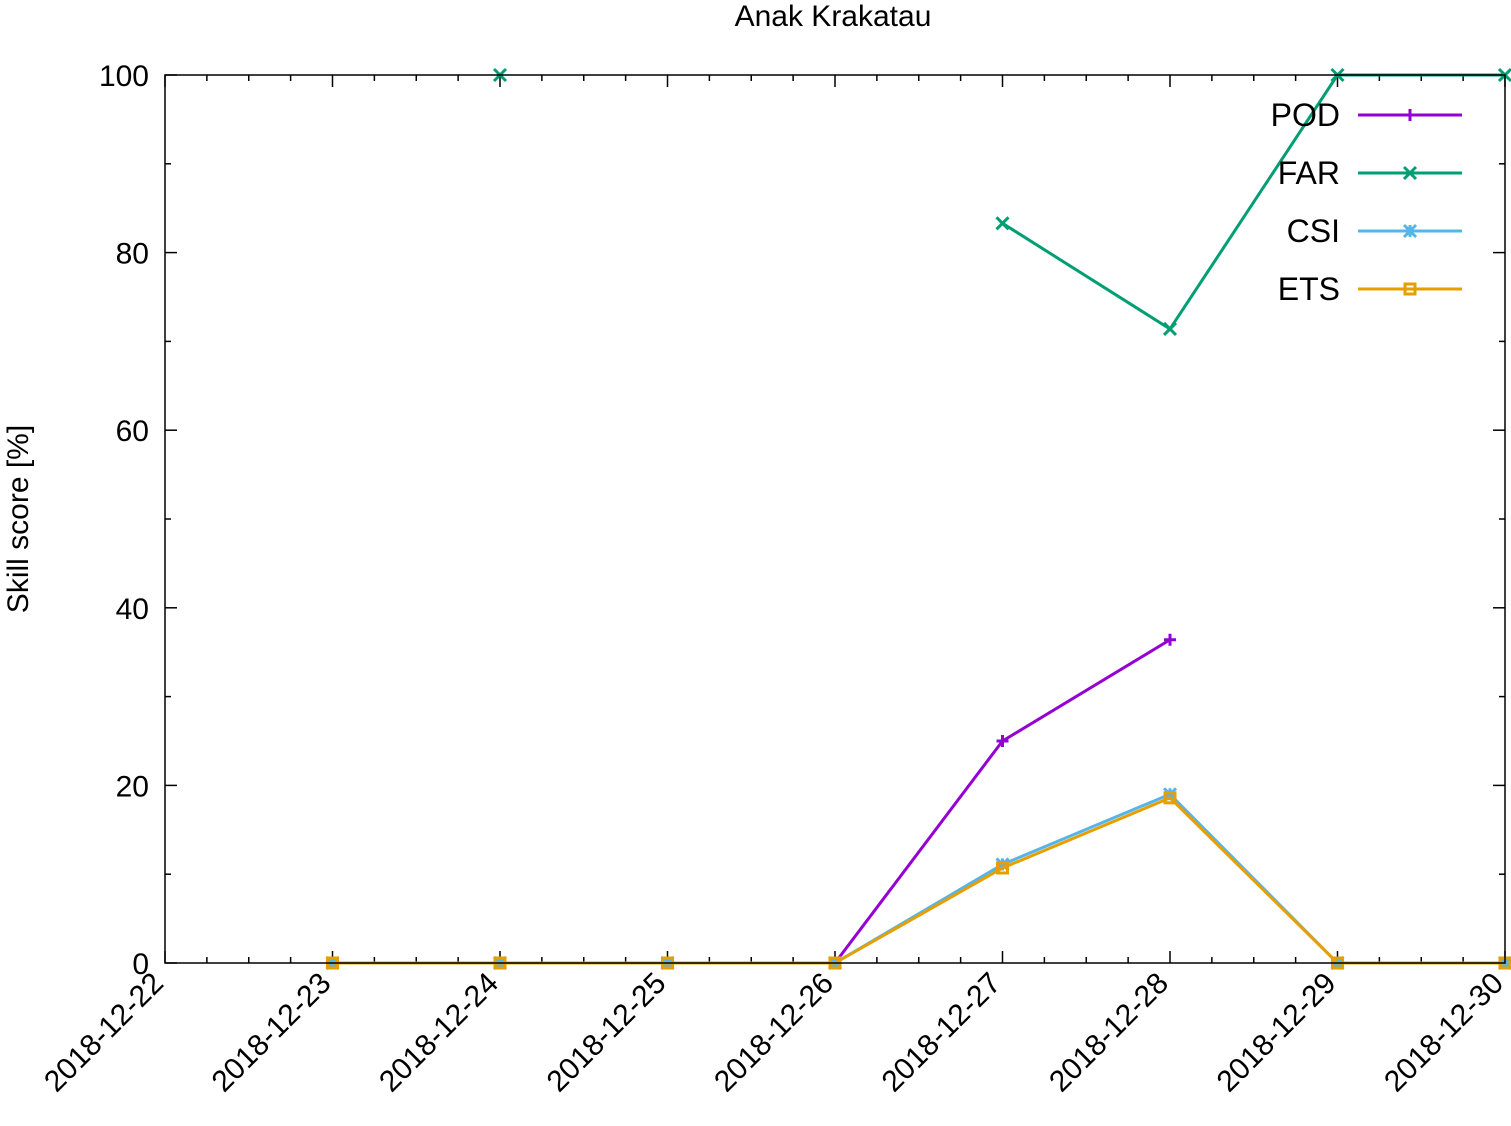 The width and height of the screenshot is (1511, 1126). Describe the element at coordinates (439, 1033) in the screenshot. I see `x-tick-label: 2018-12-24` at that location.